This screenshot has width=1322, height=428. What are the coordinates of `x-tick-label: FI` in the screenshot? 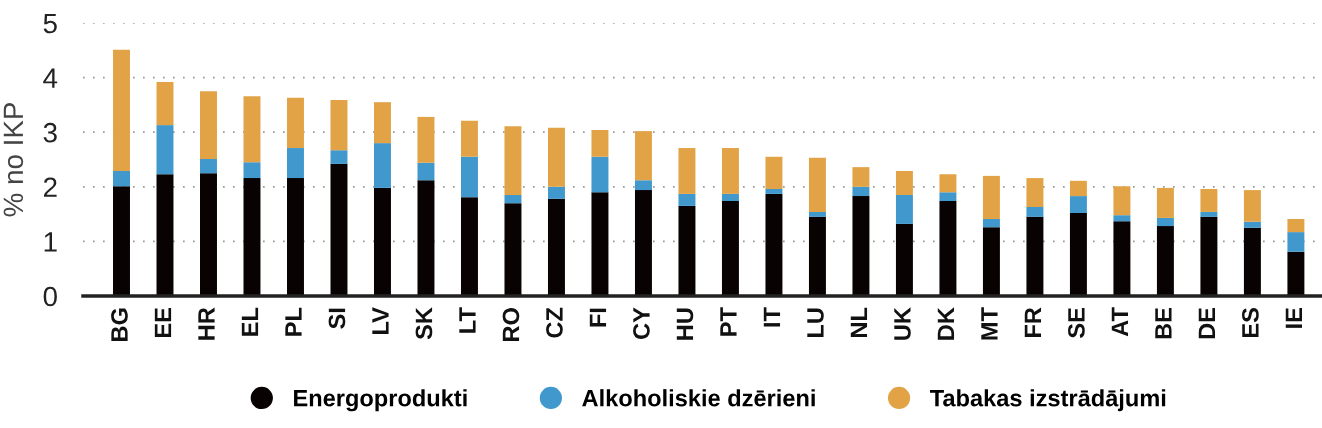 It's located at (598, 317).